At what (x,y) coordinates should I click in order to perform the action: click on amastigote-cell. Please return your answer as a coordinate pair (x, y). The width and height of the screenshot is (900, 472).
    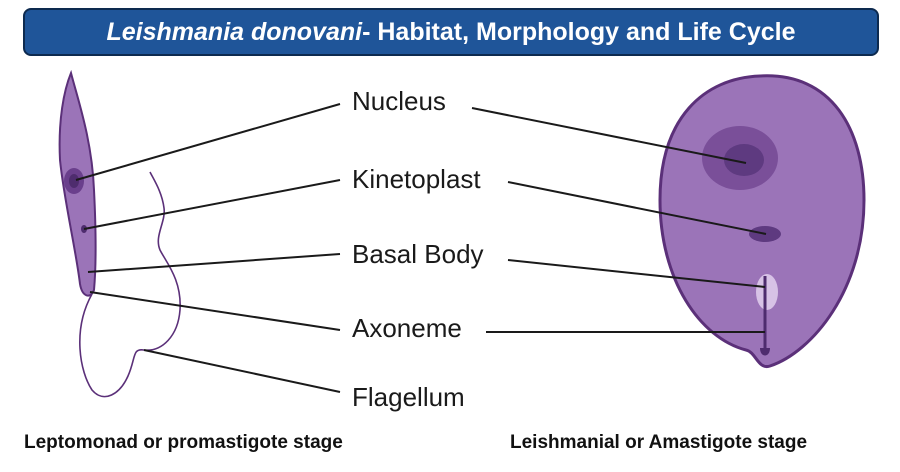
    Looking at the image, I should click on (762, 221).